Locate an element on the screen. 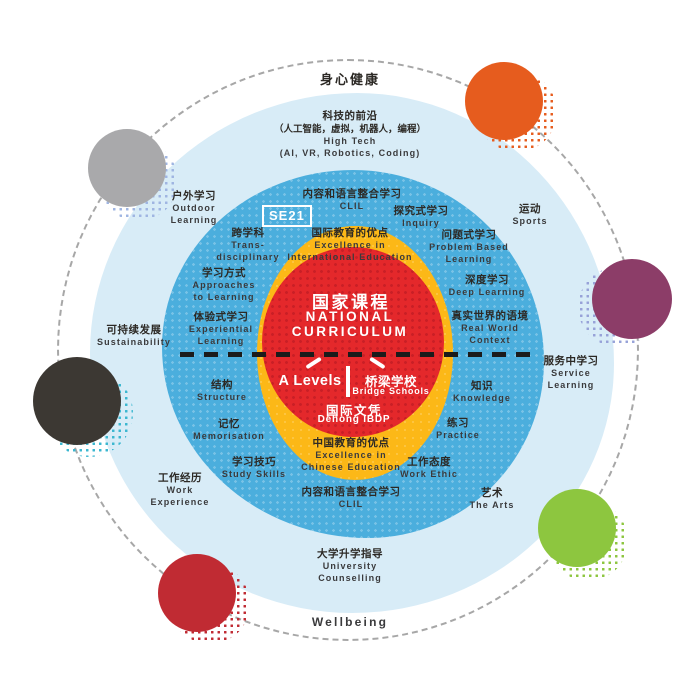  label-sustainability: 可持续发展 Sustainability is located at coordinates (134, 335).